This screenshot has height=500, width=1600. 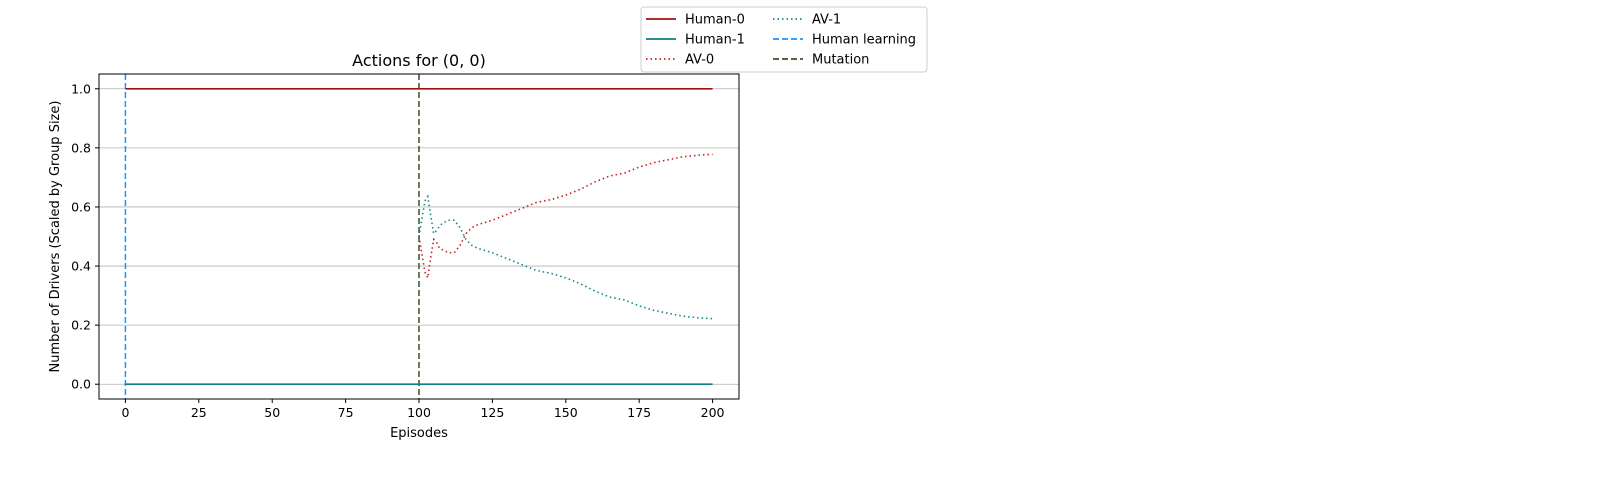 I want to click on y-axis-ticks: 0.0 0.2 0.4 0.6 0.8 1.0, so click(x=85, y=236).